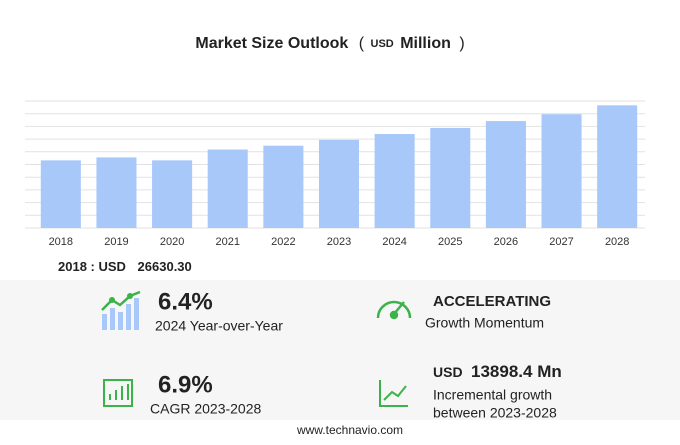 The image size is (680, 445). I want to click on chart-title: Market Size Outlook ( USD Million ), so click(329, 43).